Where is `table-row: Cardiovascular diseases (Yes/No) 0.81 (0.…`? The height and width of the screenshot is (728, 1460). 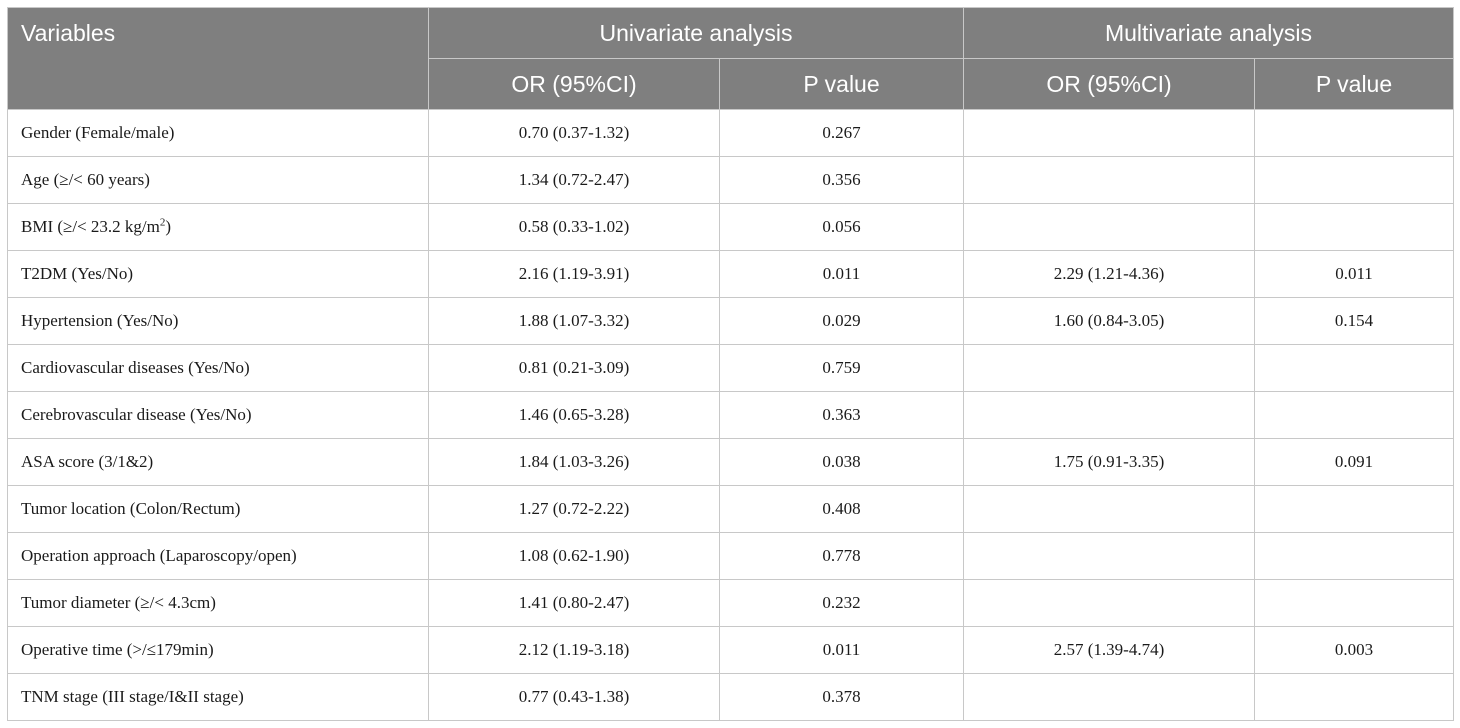 table-row: Cardiovascular diseases (Yes/No) 0.81 (0.… is located at coordinates (730, 368).